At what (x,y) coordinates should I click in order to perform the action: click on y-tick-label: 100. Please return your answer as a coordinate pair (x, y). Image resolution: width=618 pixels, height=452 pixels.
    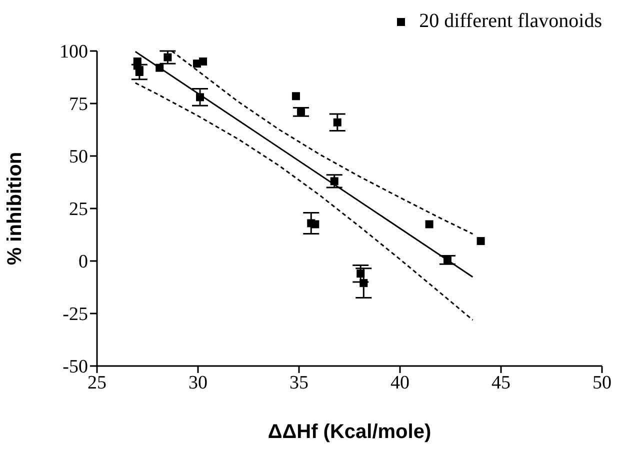
    Looking at the image, I should click on (74, 52).